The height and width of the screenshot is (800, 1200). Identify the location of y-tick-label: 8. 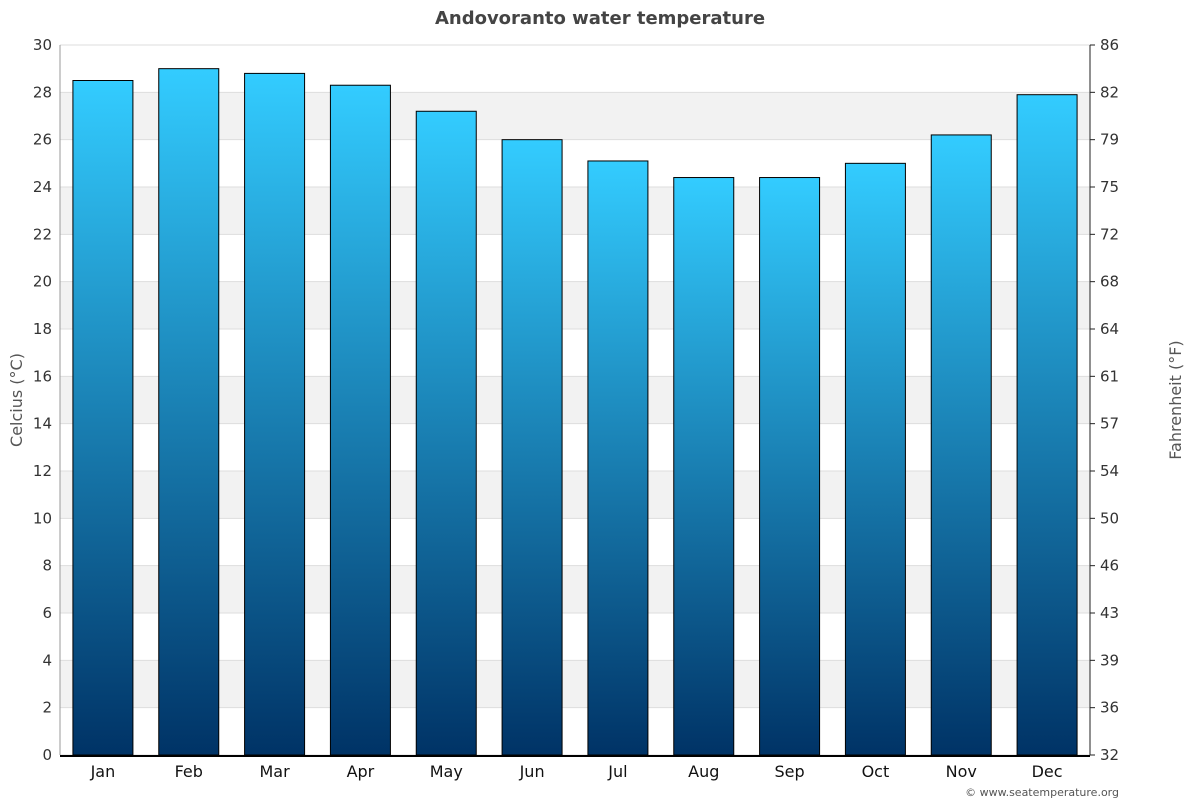
(47, 566).